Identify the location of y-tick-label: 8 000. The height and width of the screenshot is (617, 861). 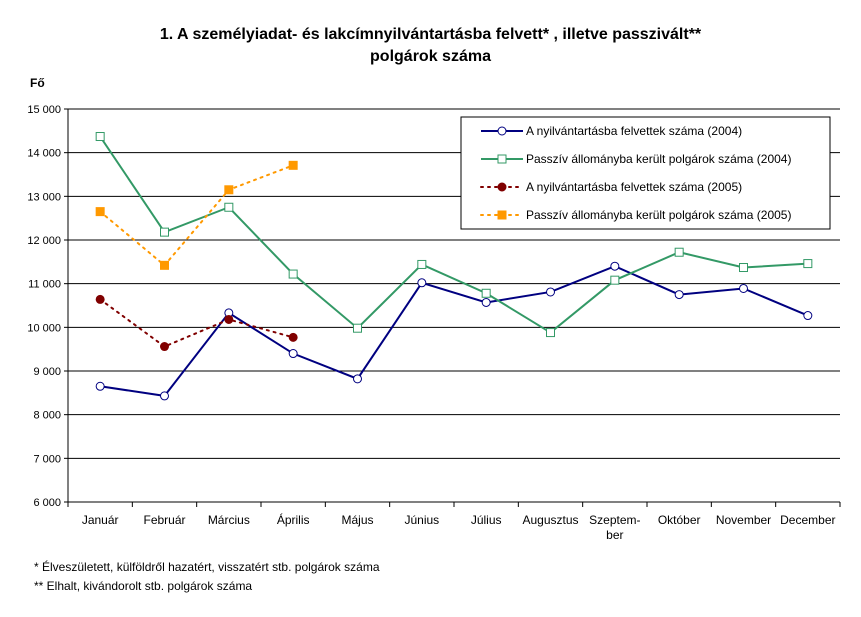
(47, 416).